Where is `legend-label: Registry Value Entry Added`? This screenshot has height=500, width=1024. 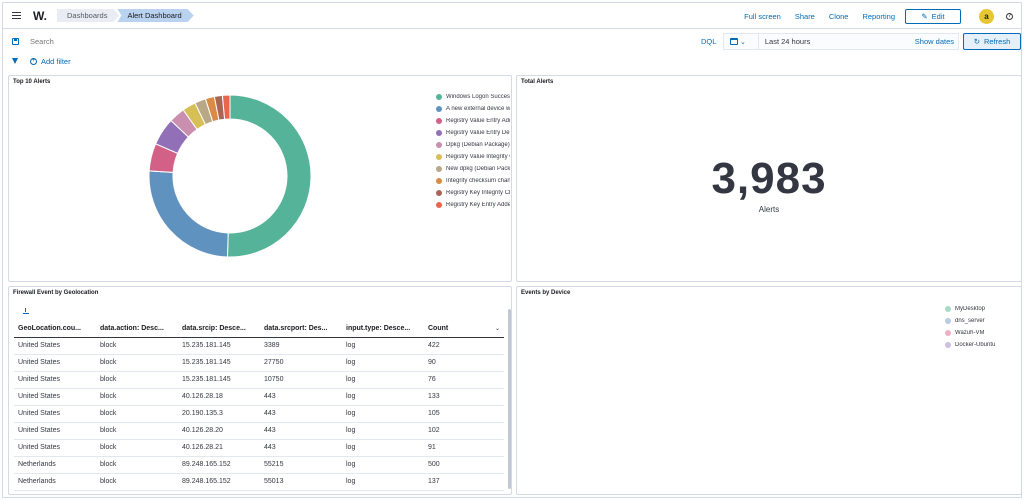
legend-label: Registry Value Entry Added is located at coordinates (478, 121).